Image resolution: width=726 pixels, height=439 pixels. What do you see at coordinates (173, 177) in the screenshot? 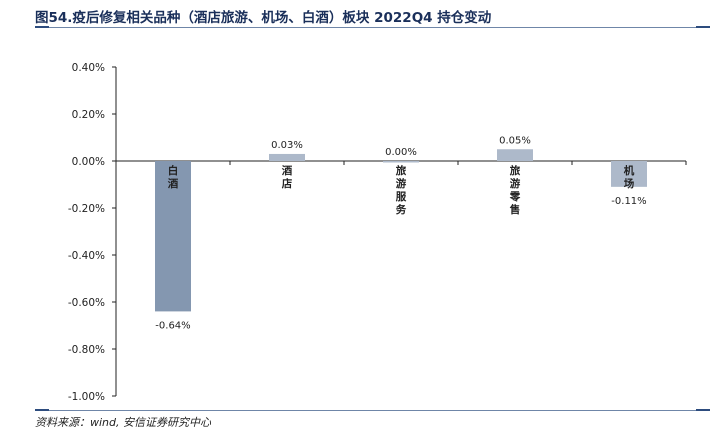
I see `category-label: 白酒` at bounding box center [173, 177].